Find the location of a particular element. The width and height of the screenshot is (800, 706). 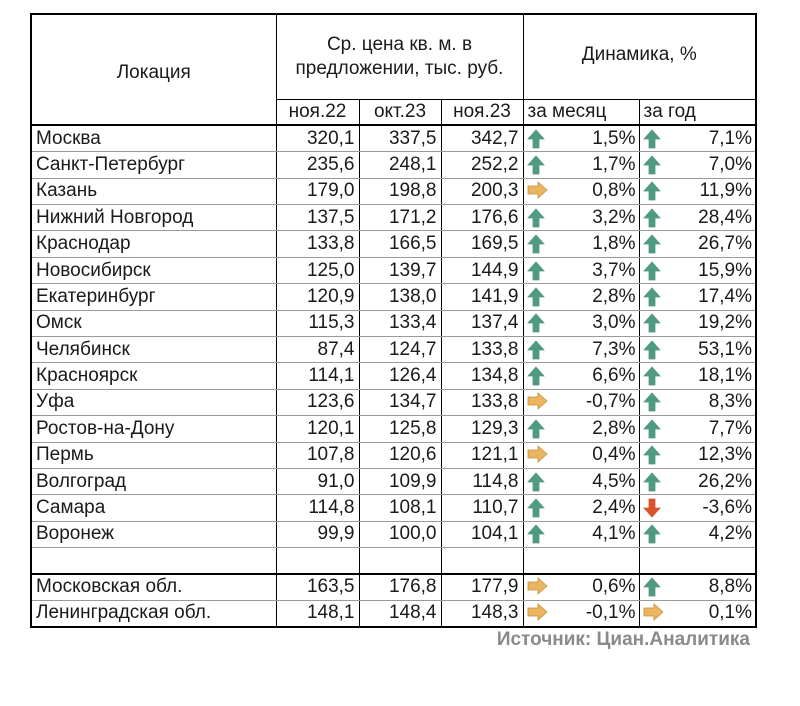

price-v2: 124,7 is located at coordinates (400, 350).